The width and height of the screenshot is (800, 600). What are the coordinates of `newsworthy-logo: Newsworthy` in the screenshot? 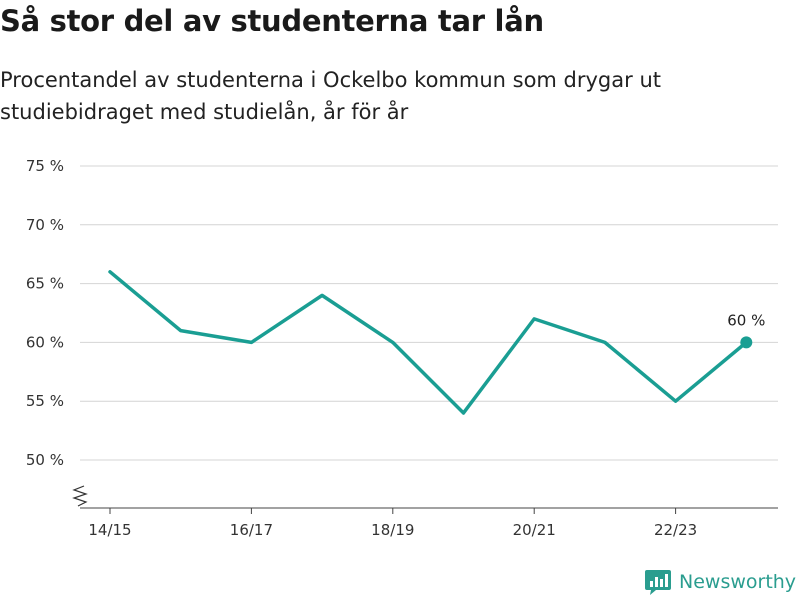 It's located at (720, 582).